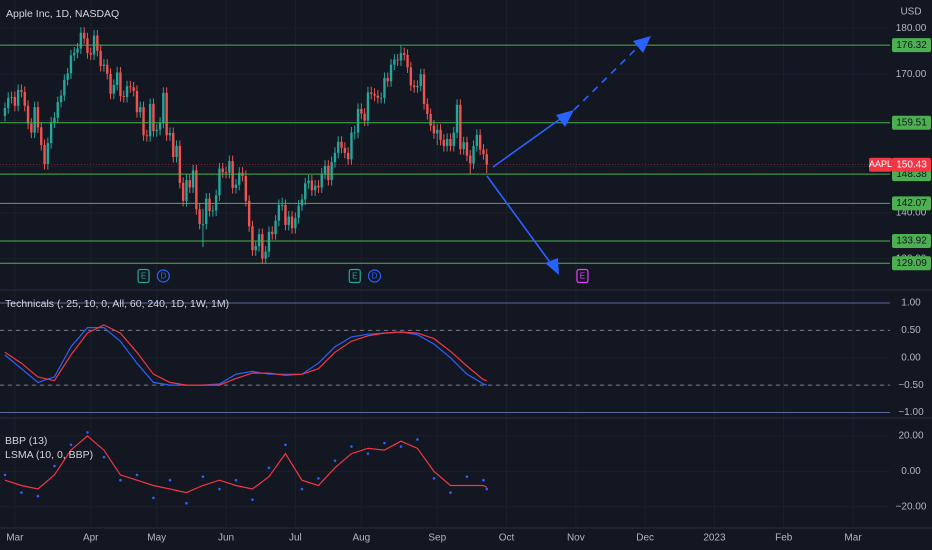  What do you see at coordinates (911, 357) in the screenshot?
I see `y-tick-label: 0.00` at bounding box center [911, 357].